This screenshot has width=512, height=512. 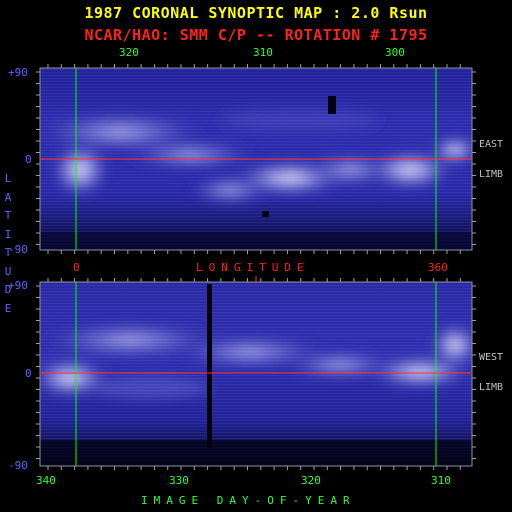 I want to click on day-of-year-label: IMAGE DAY-OF-YEAR, so click(x=248, y=500).